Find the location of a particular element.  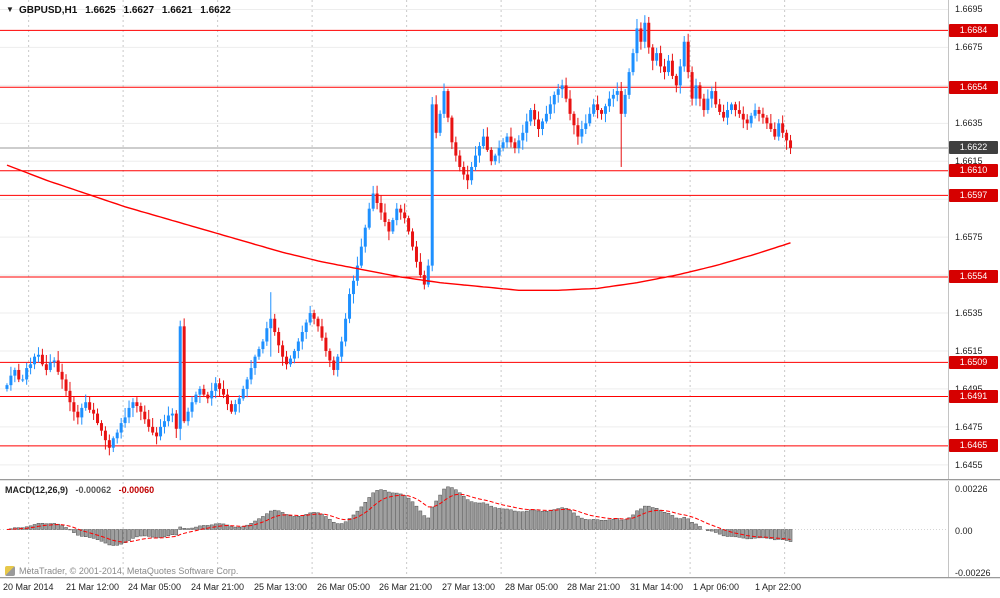

price-tick-label: 1.6695 is located at coordinates (969, 9).